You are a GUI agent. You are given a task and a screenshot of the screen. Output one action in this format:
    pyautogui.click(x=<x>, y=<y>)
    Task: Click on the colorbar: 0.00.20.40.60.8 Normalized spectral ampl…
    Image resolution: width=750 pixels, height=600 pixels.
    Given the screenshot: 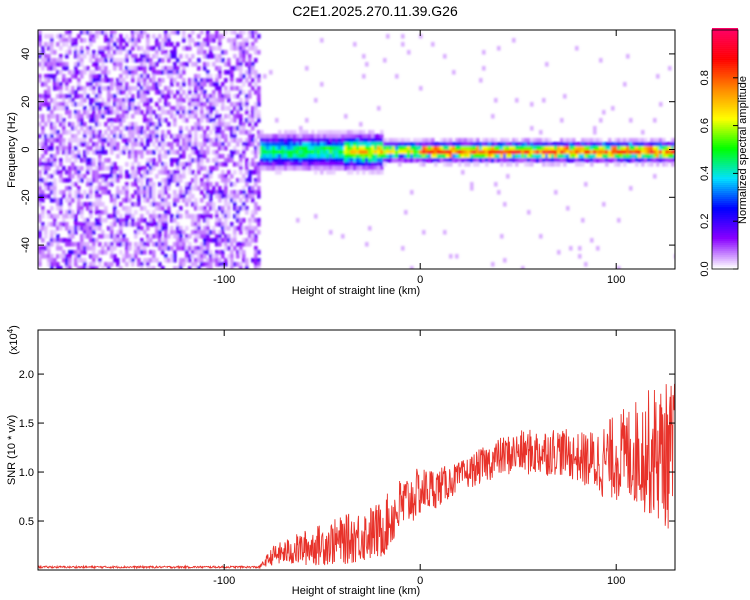 What is the action you would take?
    pyautogui.click(x=724, y=152)
    